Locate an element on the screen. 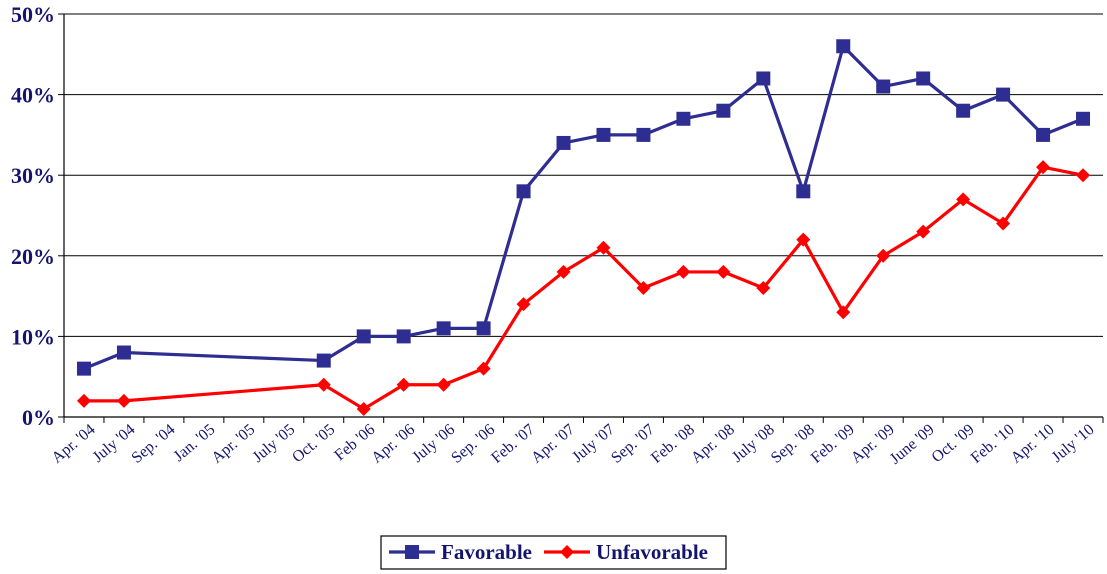  legend-label: Favorable is located at coordinates (486, 552).